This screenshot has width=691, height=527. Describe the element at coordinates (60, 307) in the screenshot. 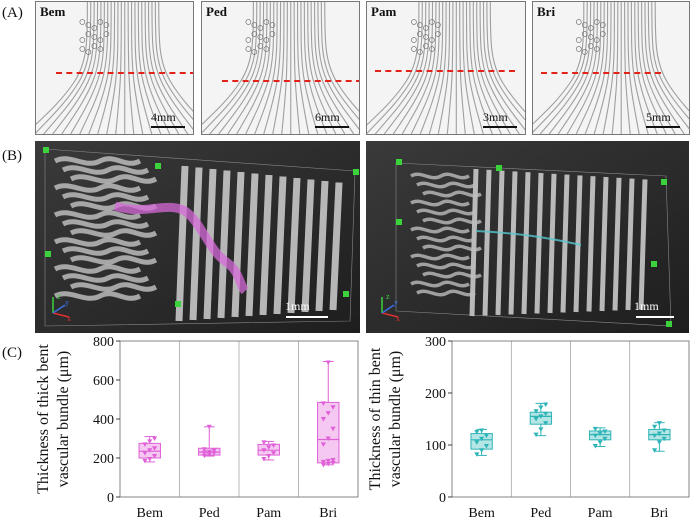

I see `left-axis-triad: z x y` at that location.